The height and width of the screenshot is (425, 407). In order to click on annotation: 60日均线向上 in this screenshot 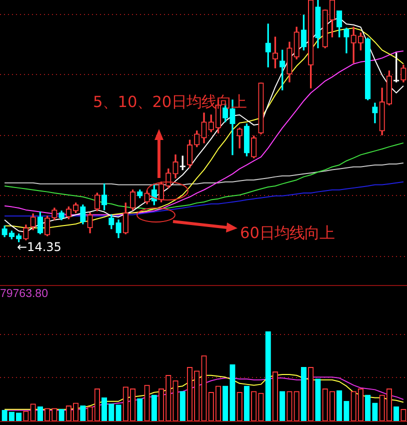, I will do `click(287, 233)`.